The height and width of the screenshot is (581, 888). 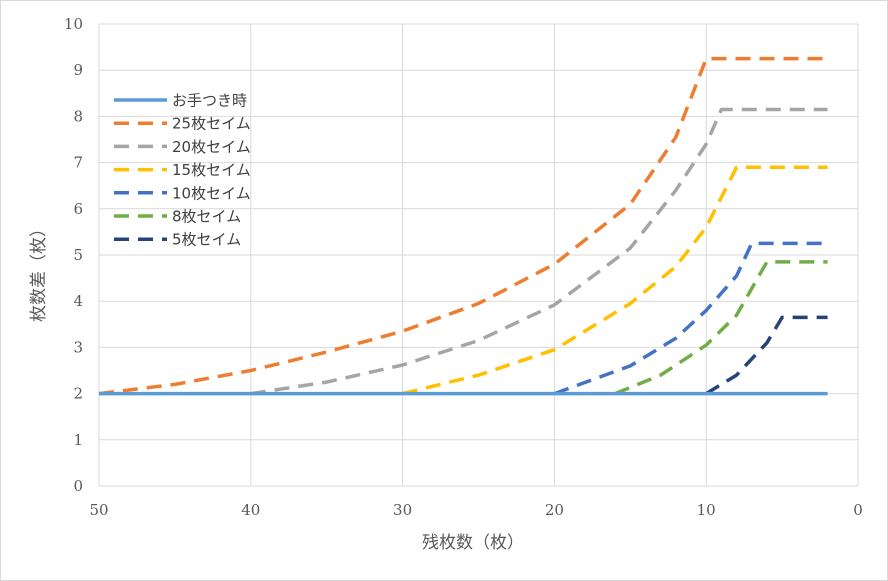 What do you see at coordinates (78, 70) in the screenshot?
I see `y-tick-label: 9` at bounding box center [78, 70].